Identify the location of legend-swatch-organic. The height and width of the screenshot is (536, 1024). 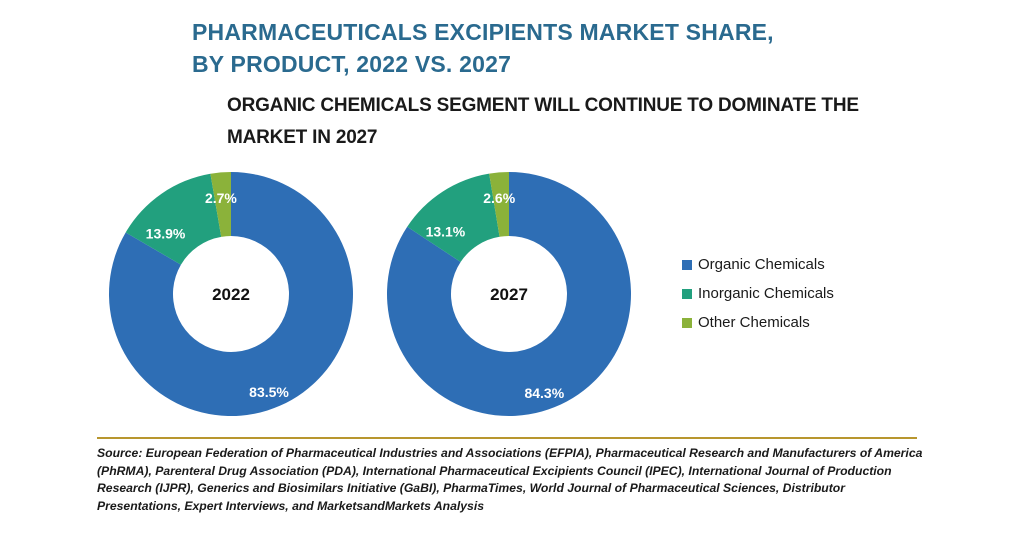
(687, 264).